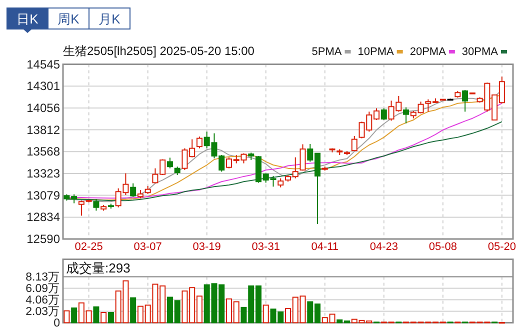 Image resolution: width=522 pixels, height=329 pixels. I want to click on y-tick-label: 13079, so click(43, 195).